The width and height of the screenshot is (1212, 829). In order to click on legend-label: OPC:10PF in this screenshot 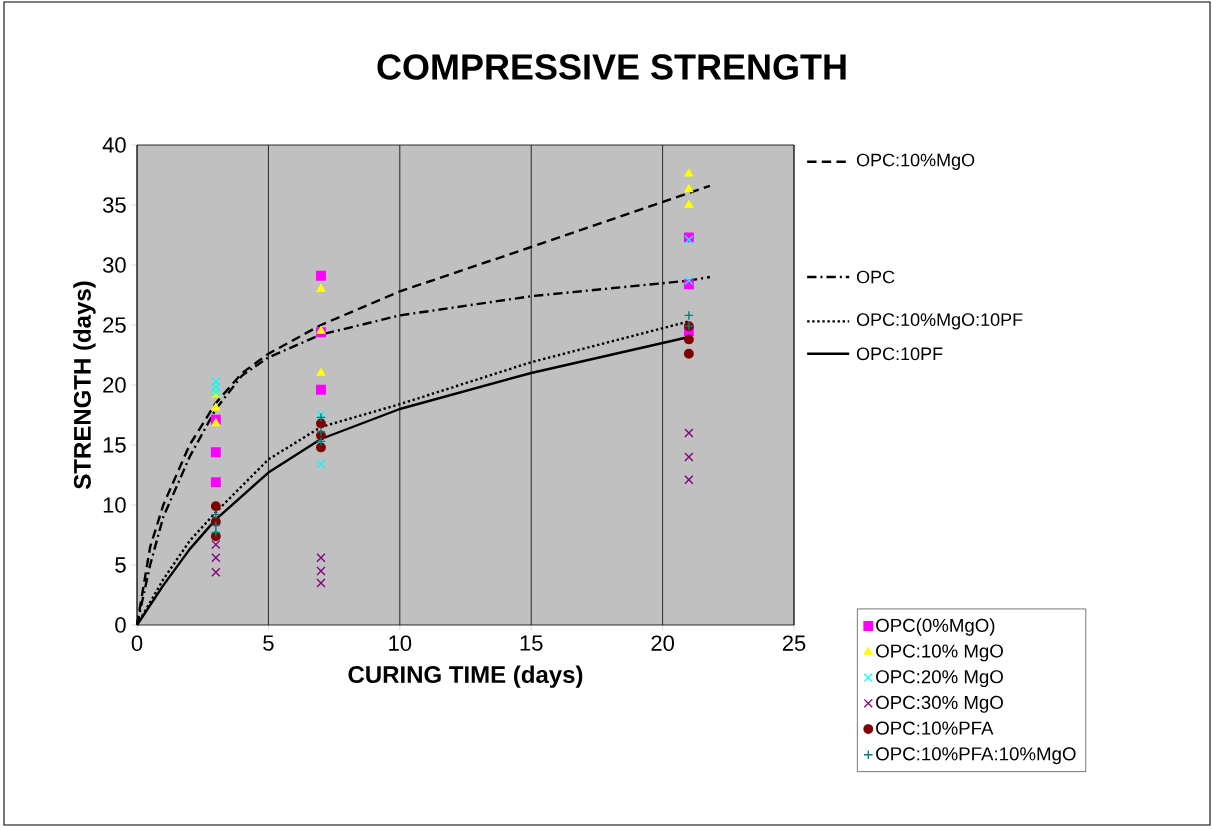, I will do `click(899, 354)`.